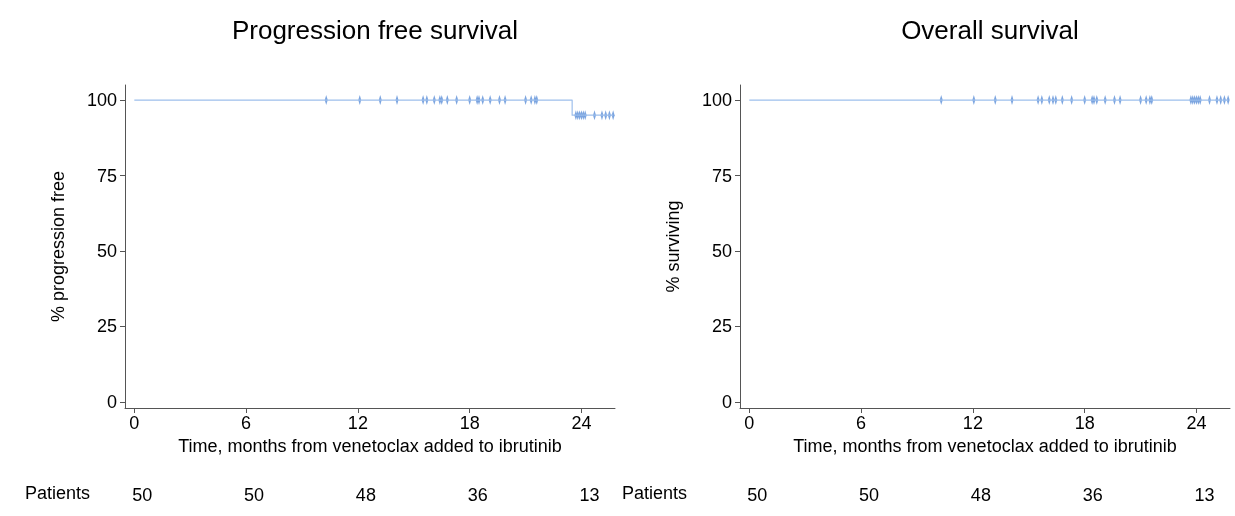  Describe the element at coordinates (375, 30) in the screenshot. I see `chart-title: Progression free survival` at that location.